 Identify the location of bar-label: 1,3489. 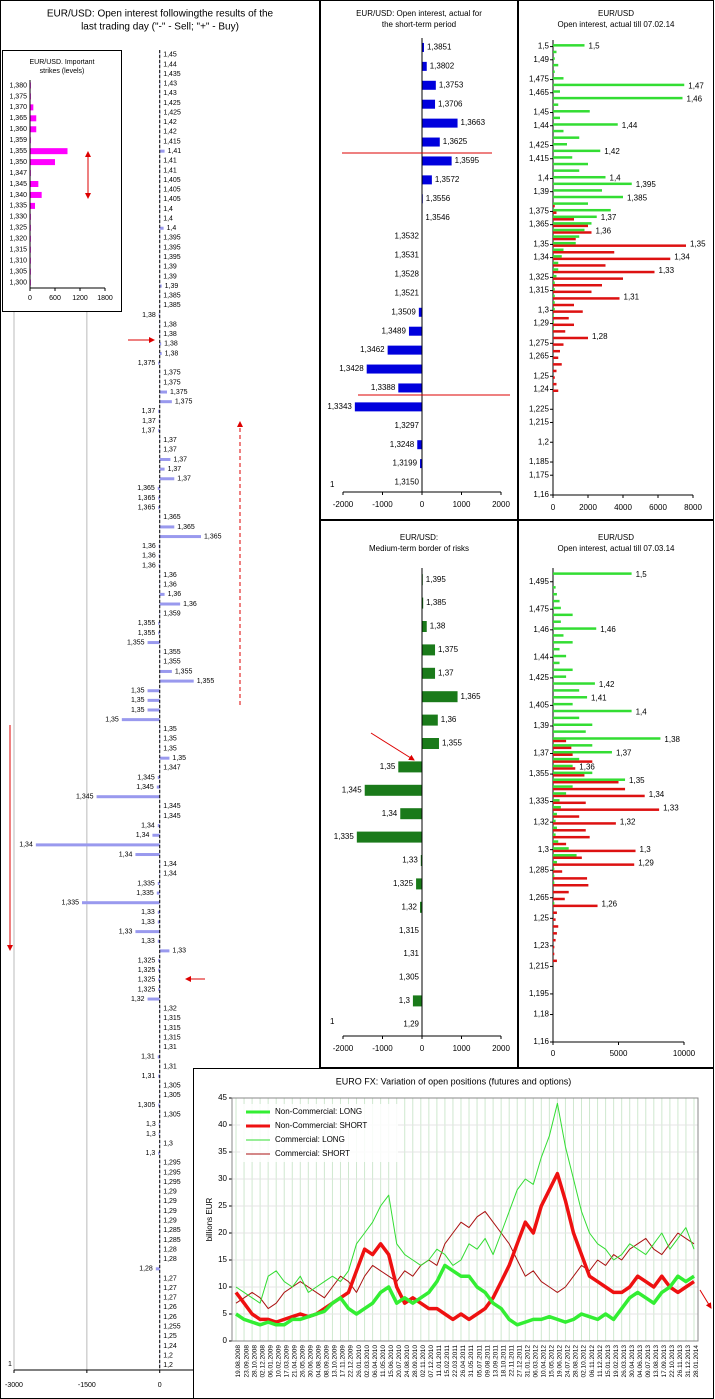
(393, 330).